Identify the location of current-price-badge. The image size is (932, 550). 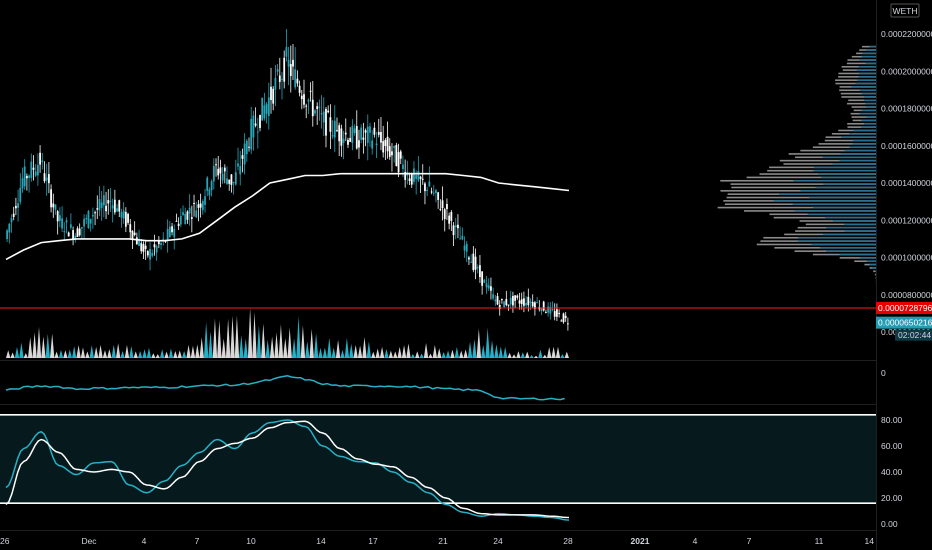
(904, 308).